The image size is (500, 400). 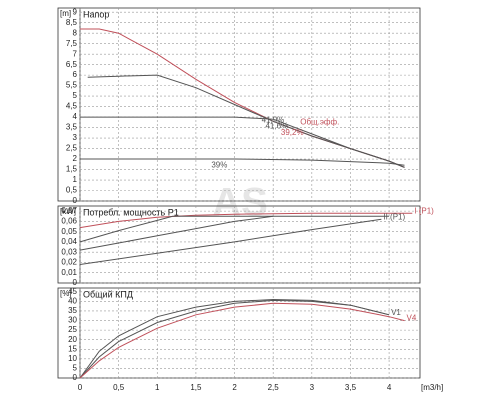 I want to click on x-tick-label: 3, so click(x=312, y=387).